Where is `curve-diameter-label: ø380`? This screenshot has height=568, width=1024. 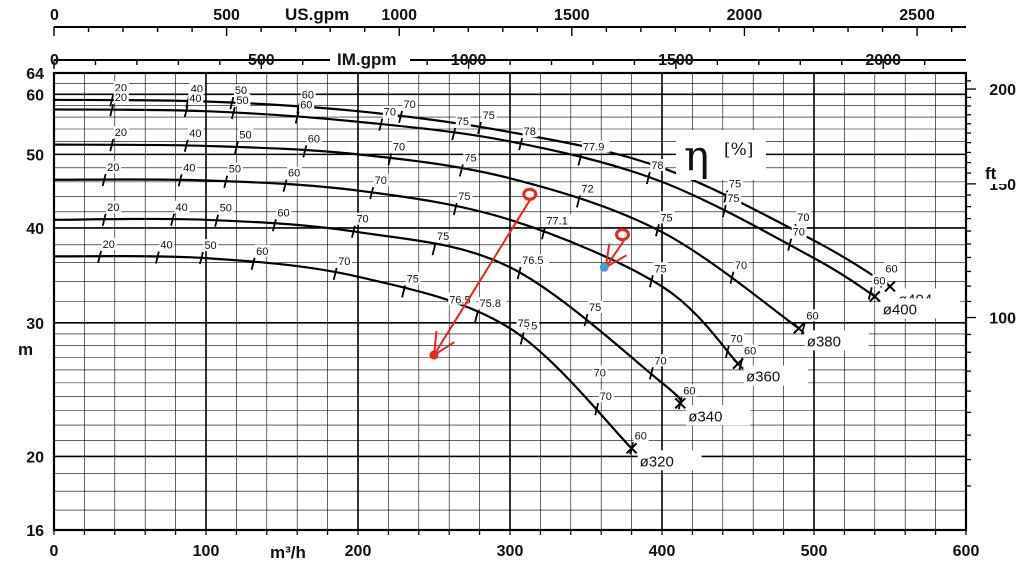
curve-diameter-label: ø380 is located at coordinates (824, 341).